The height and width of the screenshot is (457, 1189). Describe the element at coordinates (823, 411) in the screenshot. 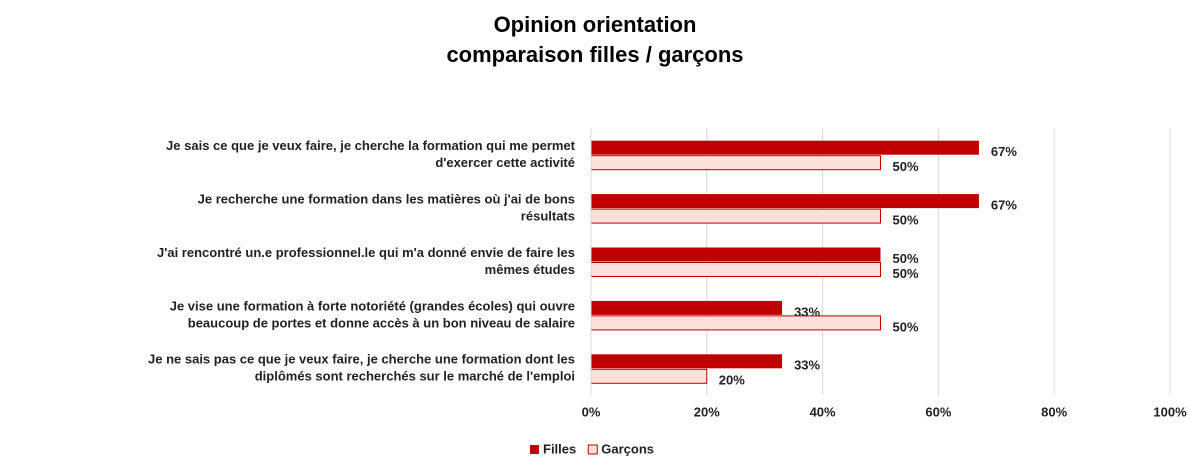

I see `x-tick-label: 40%` at that location.